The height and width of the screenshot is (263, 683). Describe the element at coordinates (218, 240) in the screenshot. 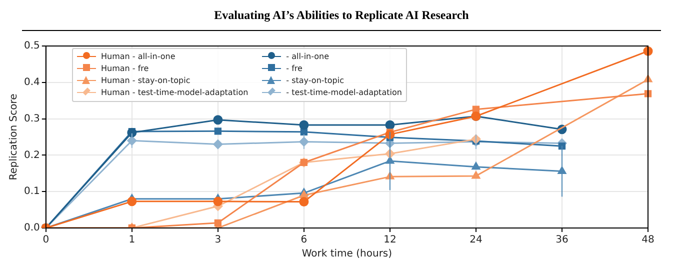

I see `x-tick-label: 3` at that location.